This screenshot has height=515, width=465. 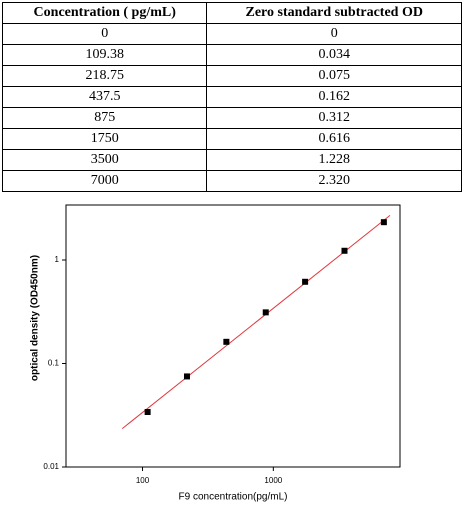 I want to click on y-axis-label: optical density (OD450nm), so click(x=35, y=318).